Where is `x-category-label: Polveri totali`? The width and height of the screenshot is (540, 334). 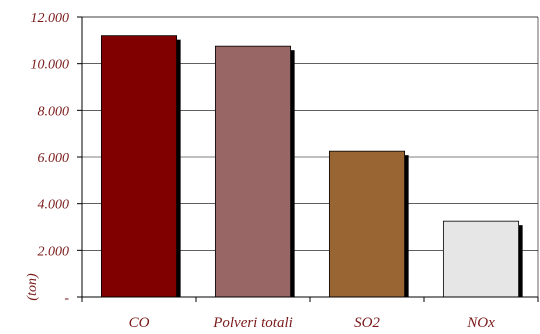
x-category-label: Polveri totali is located at coordinates (252, 323).